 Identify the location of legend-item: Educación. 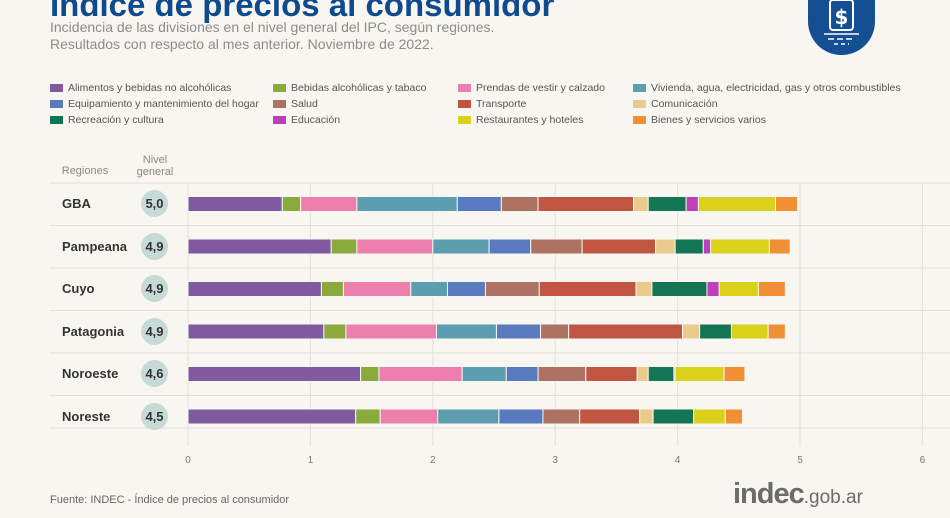
(306, 120).